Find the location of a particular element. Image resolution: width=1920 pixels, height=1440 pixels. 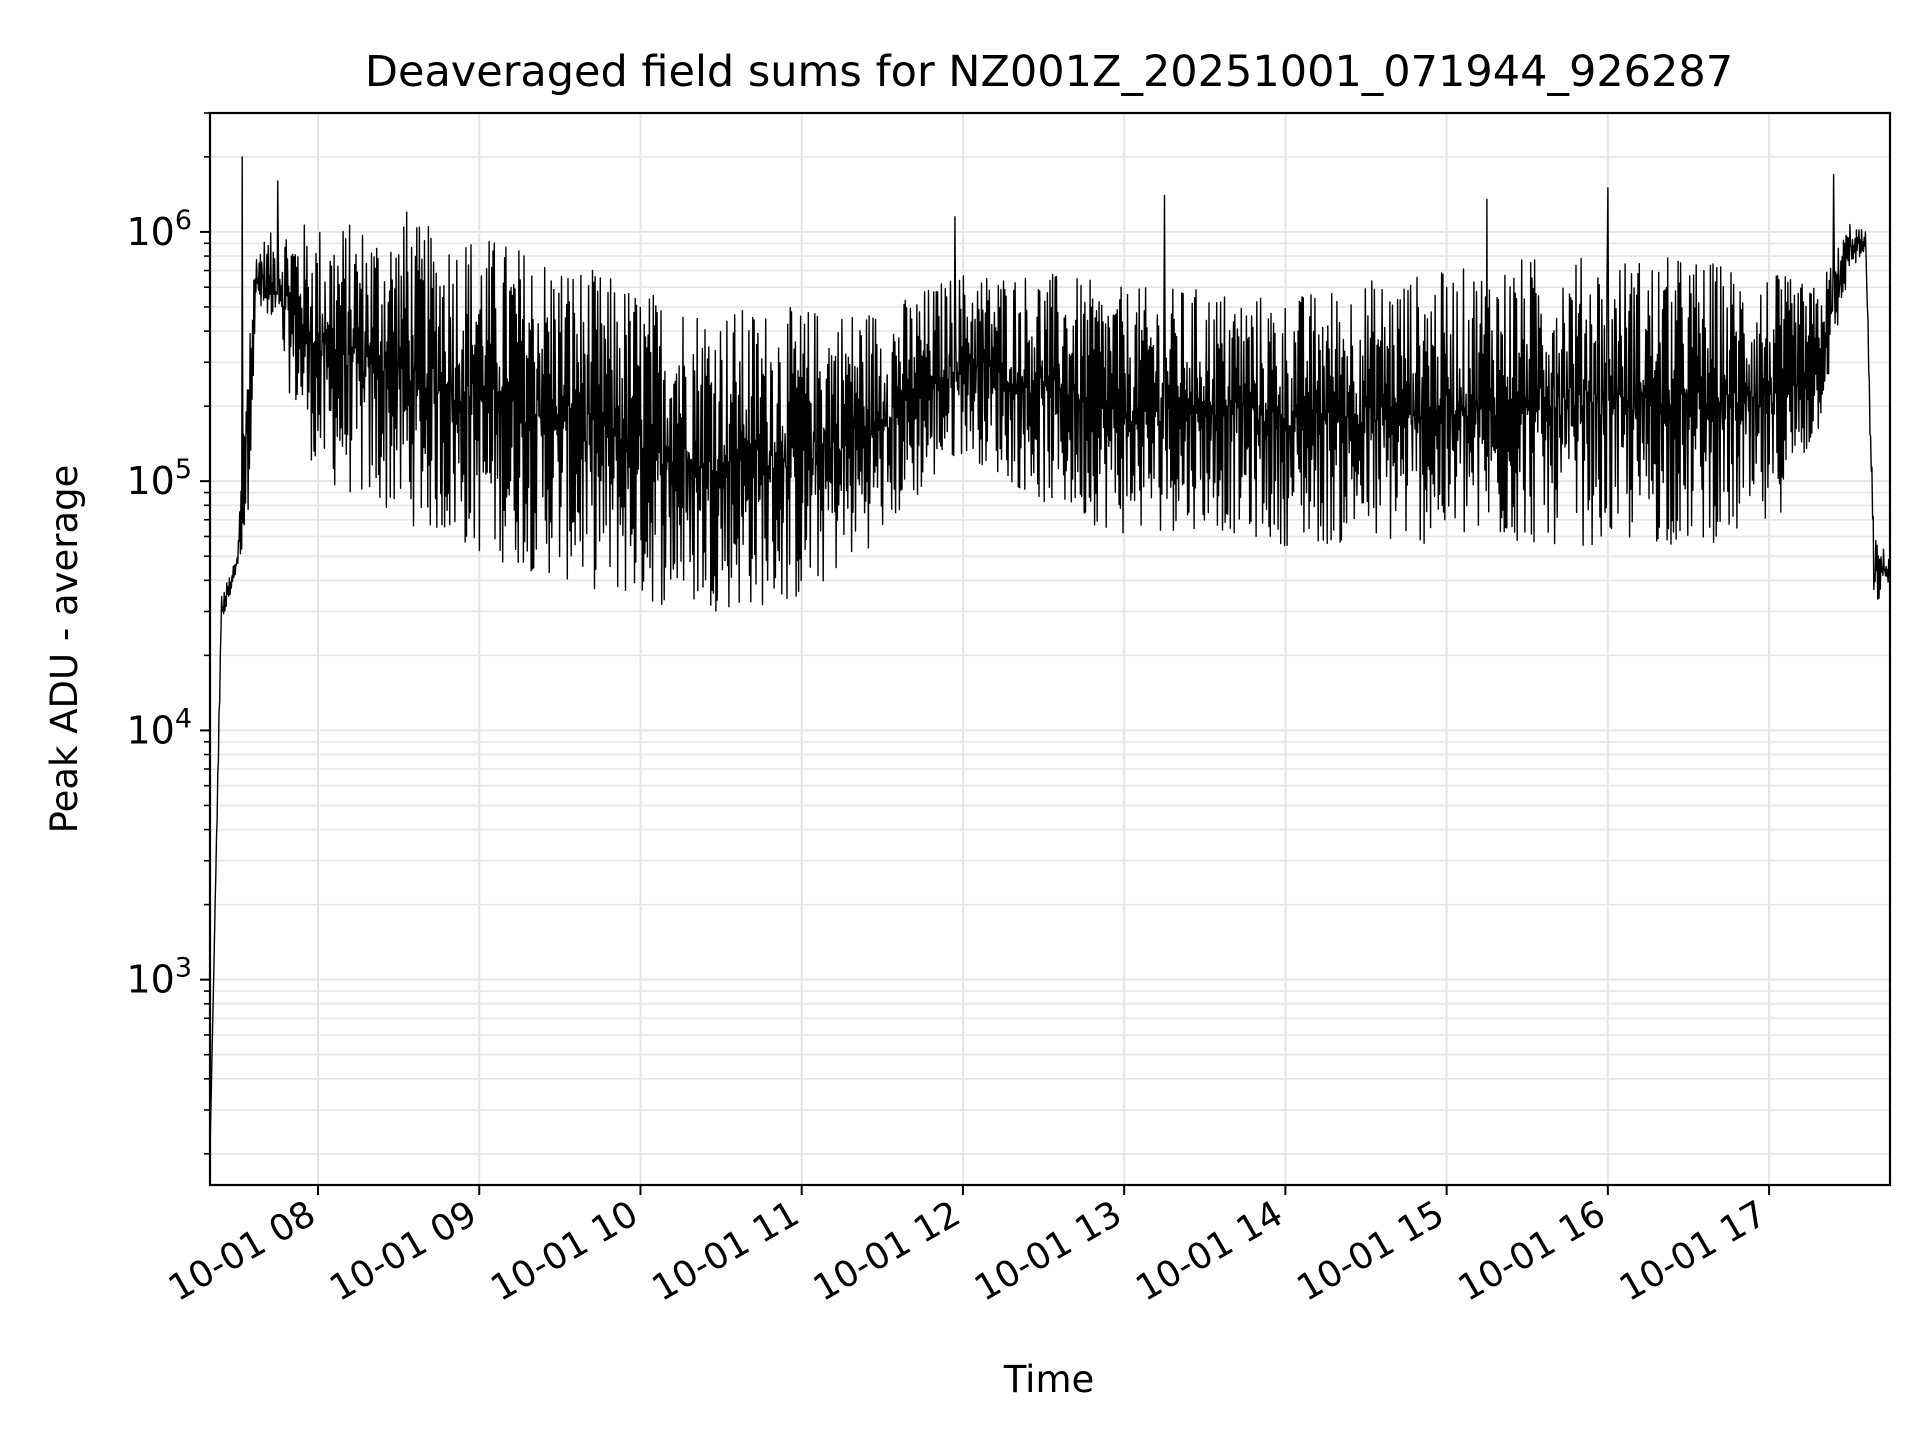

x-axis-label: Time is located at coordinates (1049, 1379).